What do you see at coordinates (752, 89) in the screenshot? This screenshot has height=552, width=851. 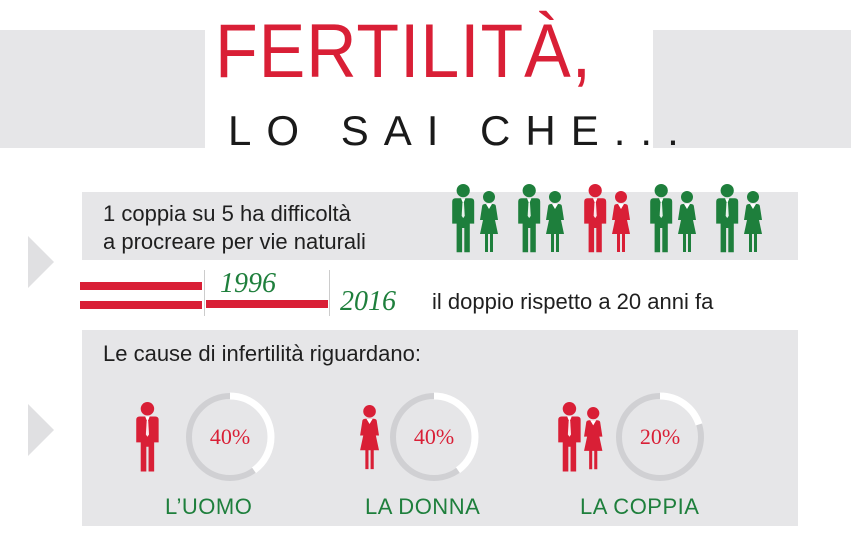 I see `header-band-right` at bounding box center [752, 89].